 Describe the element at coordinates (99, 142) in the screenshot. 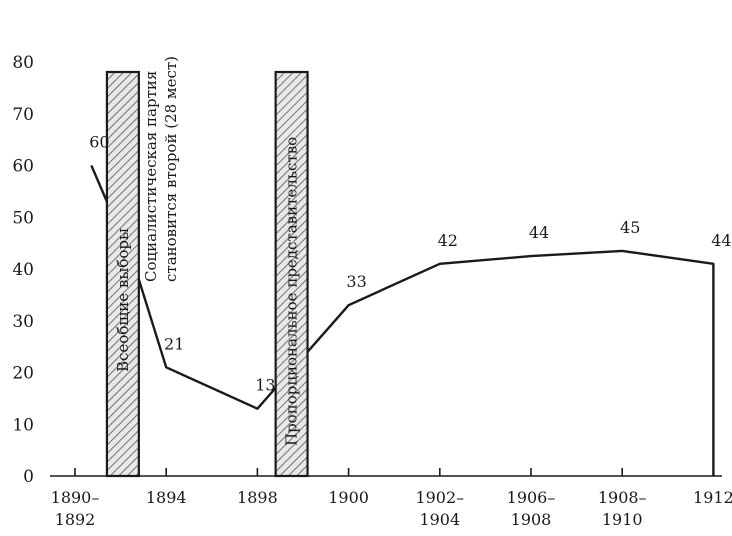

I see `data-label: 60` at that location.